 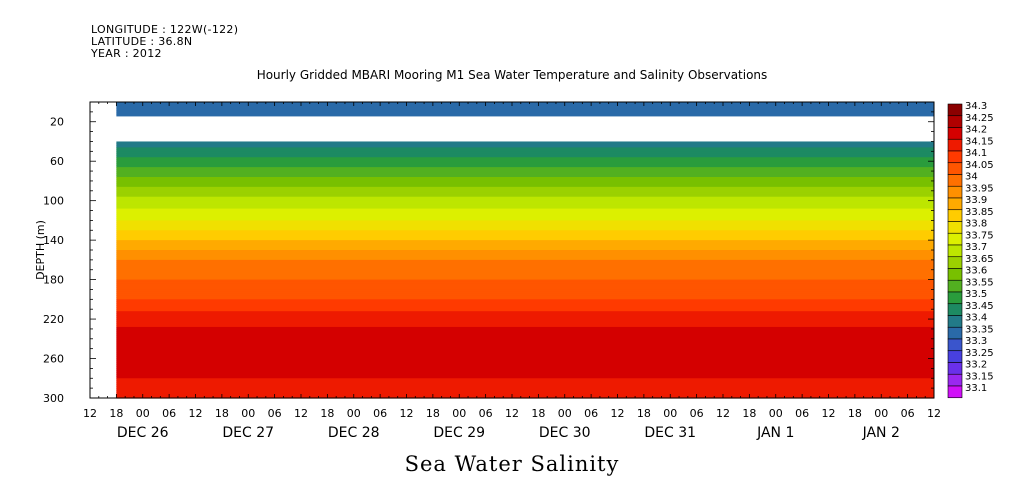 I want to click on colorbar-label: 33.5, so click(x=976, y=294).